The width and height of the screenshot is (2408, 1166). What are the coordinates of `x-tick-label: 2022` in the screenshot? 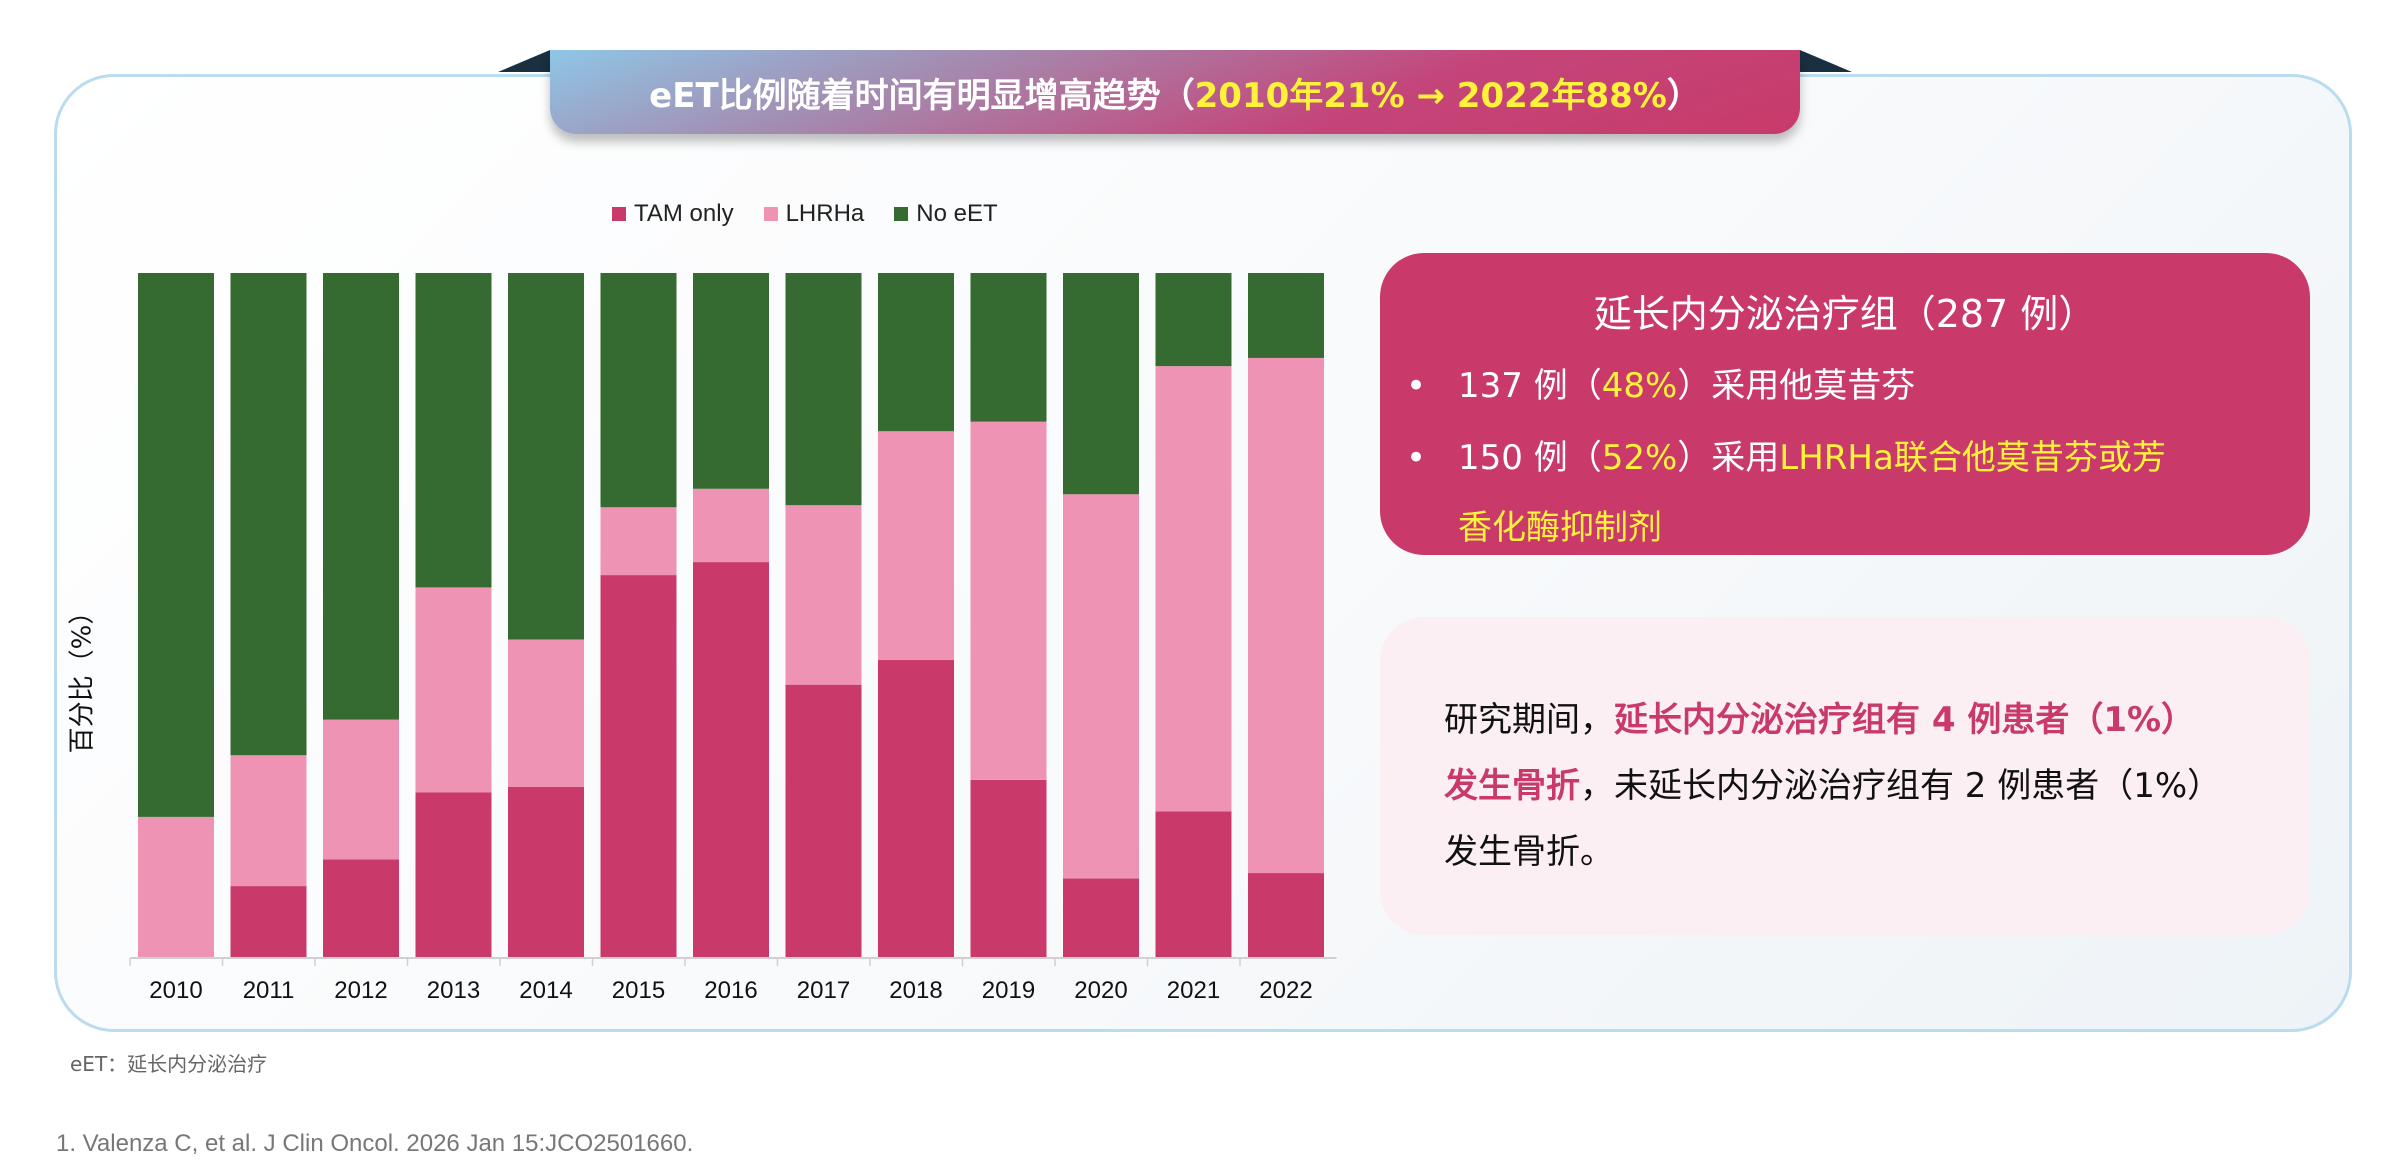 It's located at (1285, 990).